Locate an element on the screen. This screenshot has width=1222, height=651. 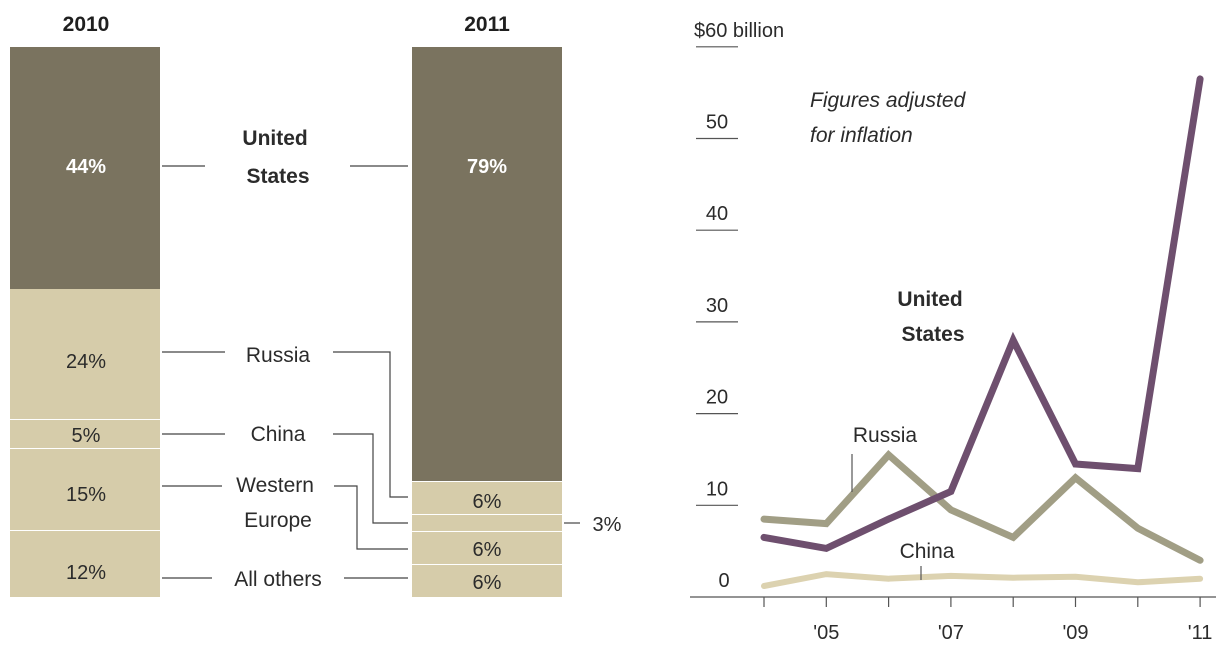
bar-2011-russia-label: 6% is located at coordinates (487, 502).